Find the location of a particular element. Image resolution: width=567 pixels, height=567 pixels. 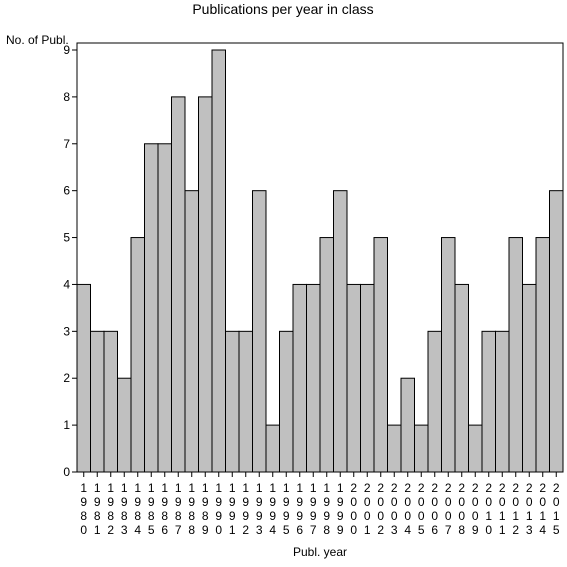

bar-1989 is located at coordinates (205, 284).